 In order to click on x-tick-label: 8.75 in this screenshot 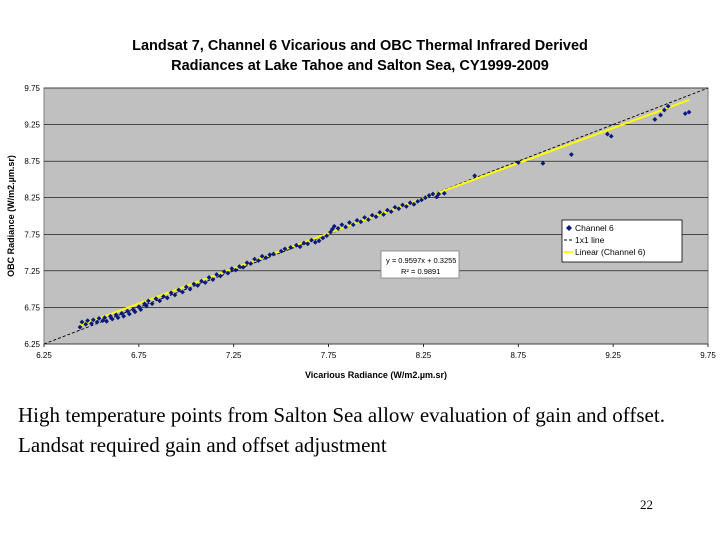, I will do `click(518, 355)`.